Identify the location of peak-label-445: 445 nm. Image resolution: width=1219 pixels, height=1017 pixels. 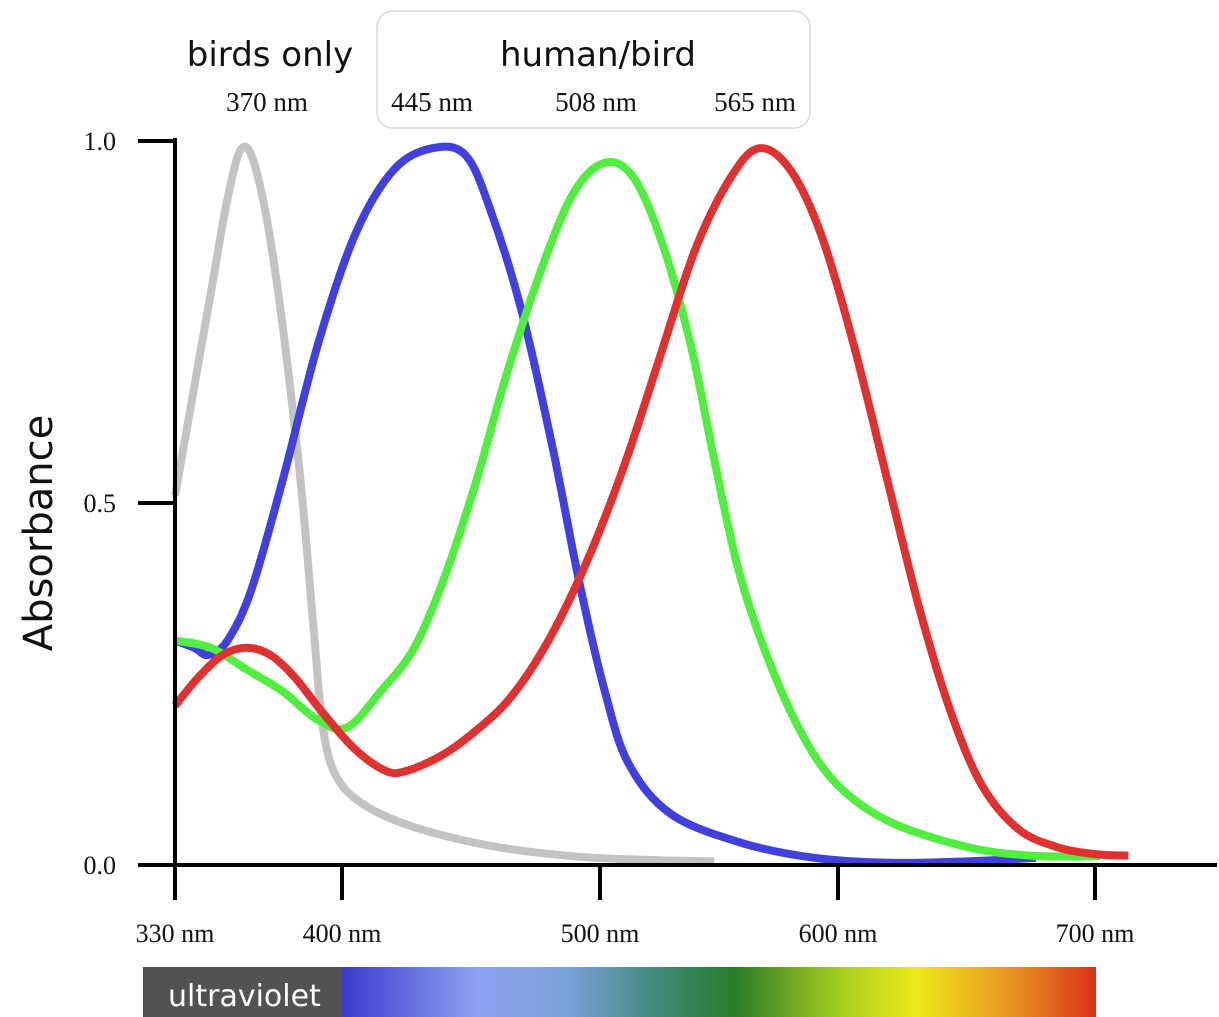
(432, 102).